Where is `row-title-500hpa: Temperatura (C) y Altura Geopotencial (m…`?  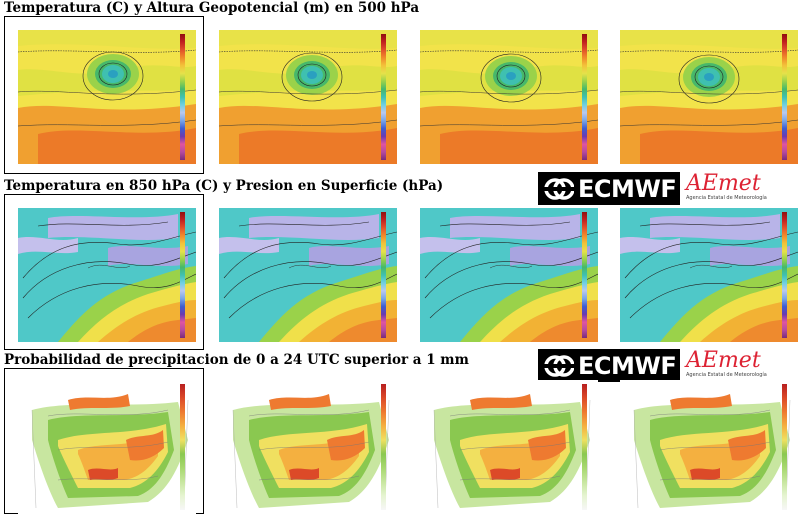
row-title-500hpa: Temperatura (C) y Altura Geopotencial (m… is located at coordinates (212, 8).